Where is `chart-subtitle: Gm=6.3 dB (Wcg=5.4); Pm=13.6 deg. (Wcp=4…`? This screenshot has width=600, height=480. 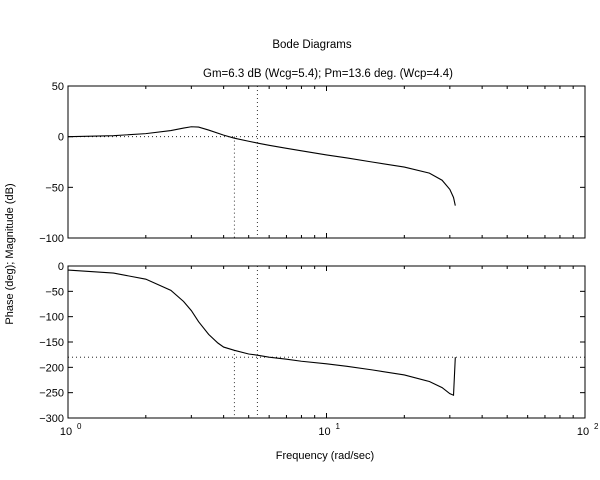
chart-subtitle: Gm=6.3 dB (Wcg=5.4); Pm=13.6 deg. (Wcp=4… is located at coordinates (328, 74).